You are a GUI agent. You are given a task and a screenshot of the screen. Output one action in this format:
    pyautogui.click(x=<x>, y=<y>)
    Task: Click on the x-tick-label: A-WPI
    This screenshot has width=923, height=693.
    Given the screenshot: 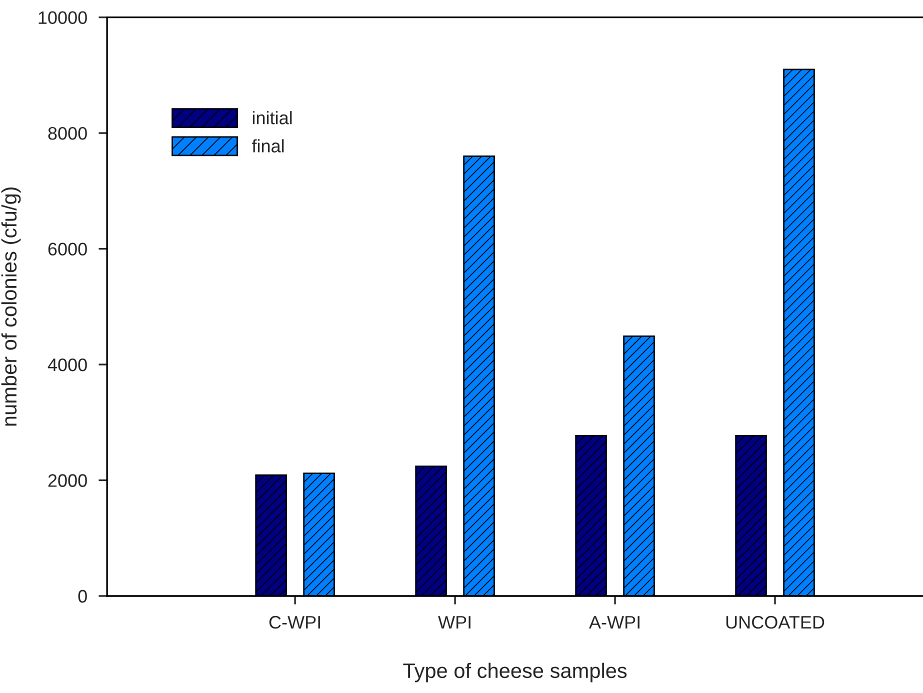 What is the action you would take?
    pyautogui.click(x=614, y=622)
    